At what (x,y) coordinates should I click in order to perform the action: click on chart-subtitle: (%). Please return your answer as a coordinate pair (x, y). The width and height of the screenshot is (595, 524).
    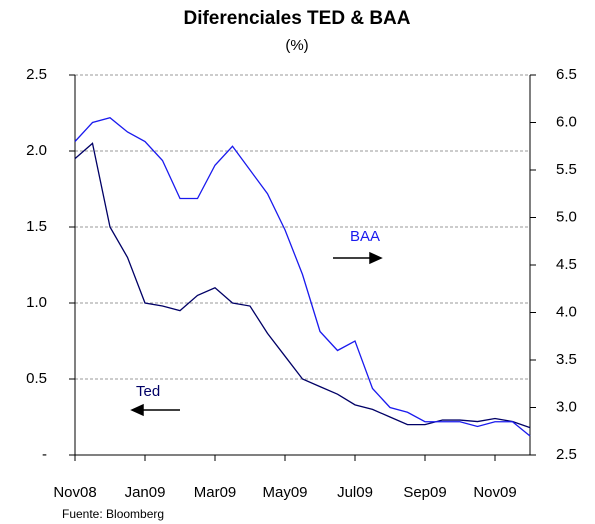
    Looking at the image, I should click on (296, 45).